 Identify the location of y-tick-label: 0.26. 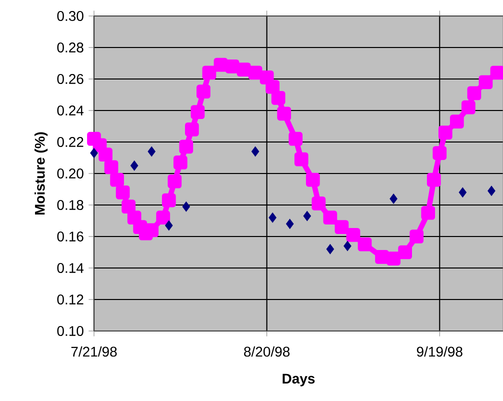
(70, 79).